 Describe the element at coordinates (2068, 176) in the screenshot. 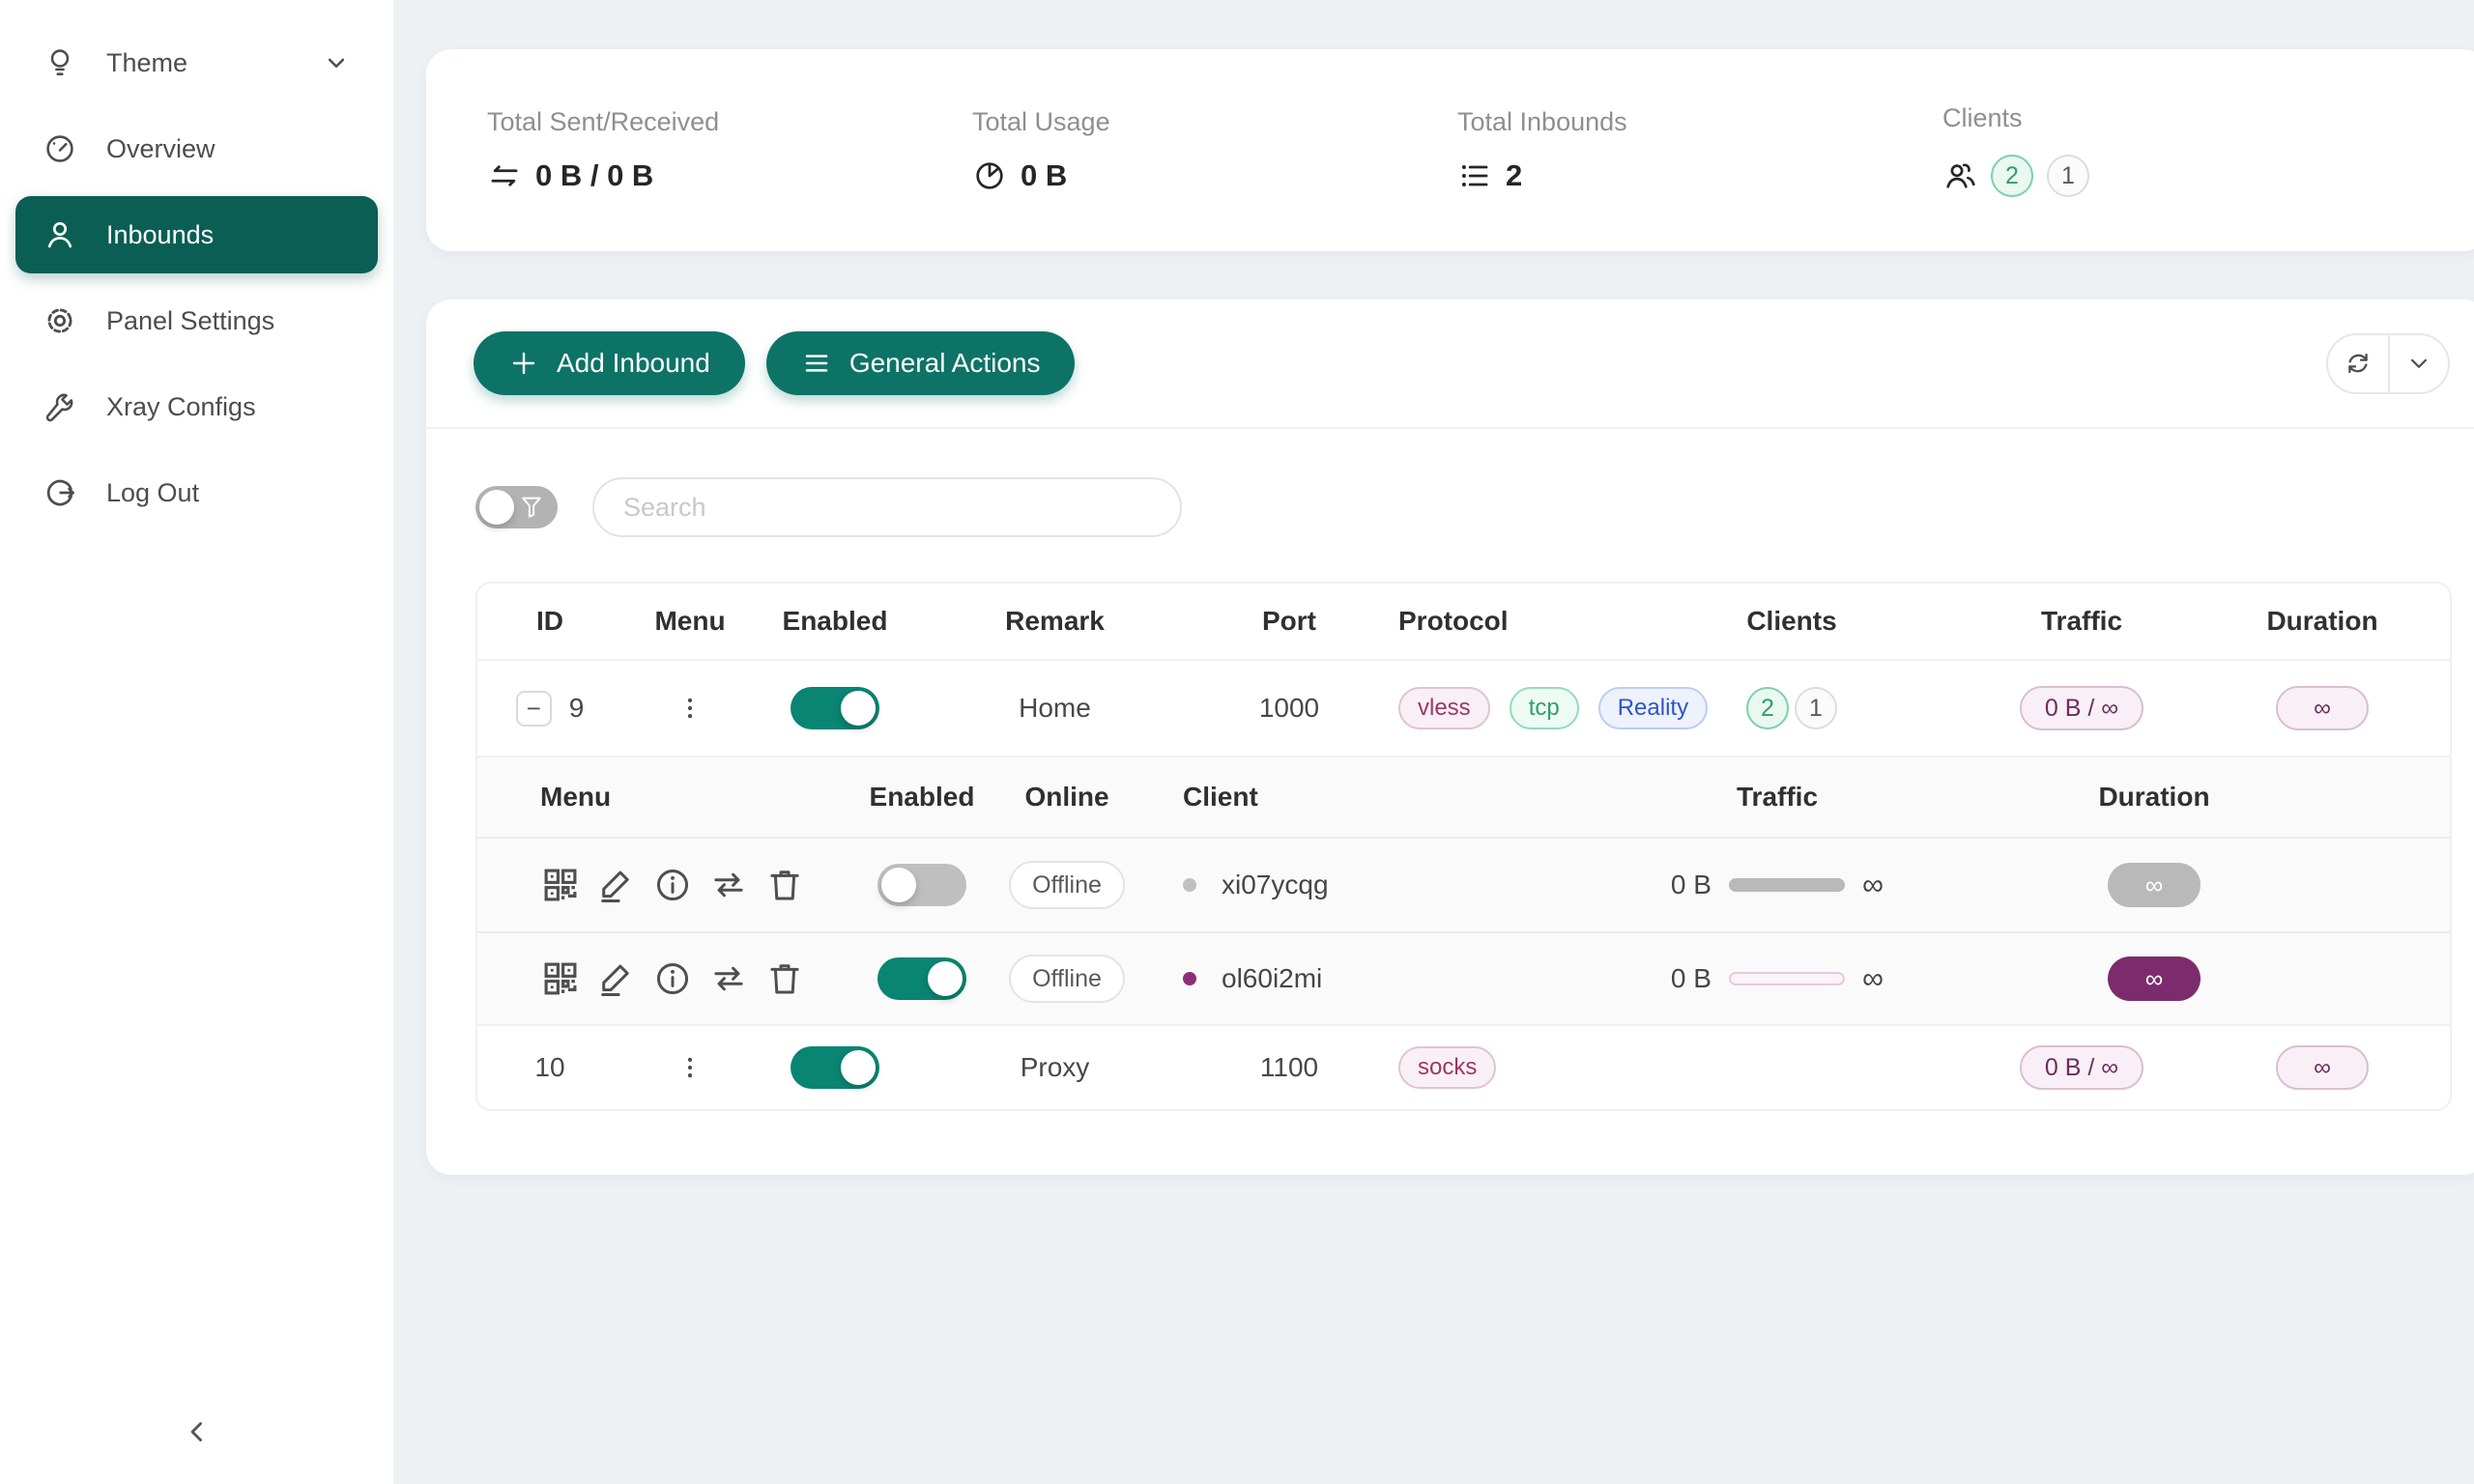

I see `clients-deactive-badge: 1` at that location.